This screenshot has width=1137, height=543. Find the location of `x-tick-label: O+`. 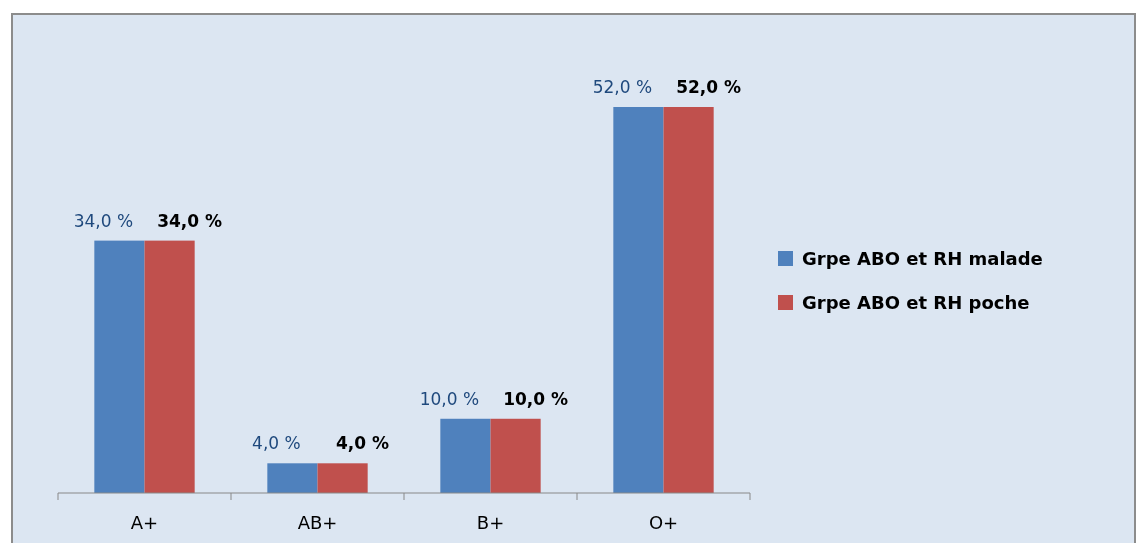

x-tick-label: O+ is located at coordinates (663, 522).